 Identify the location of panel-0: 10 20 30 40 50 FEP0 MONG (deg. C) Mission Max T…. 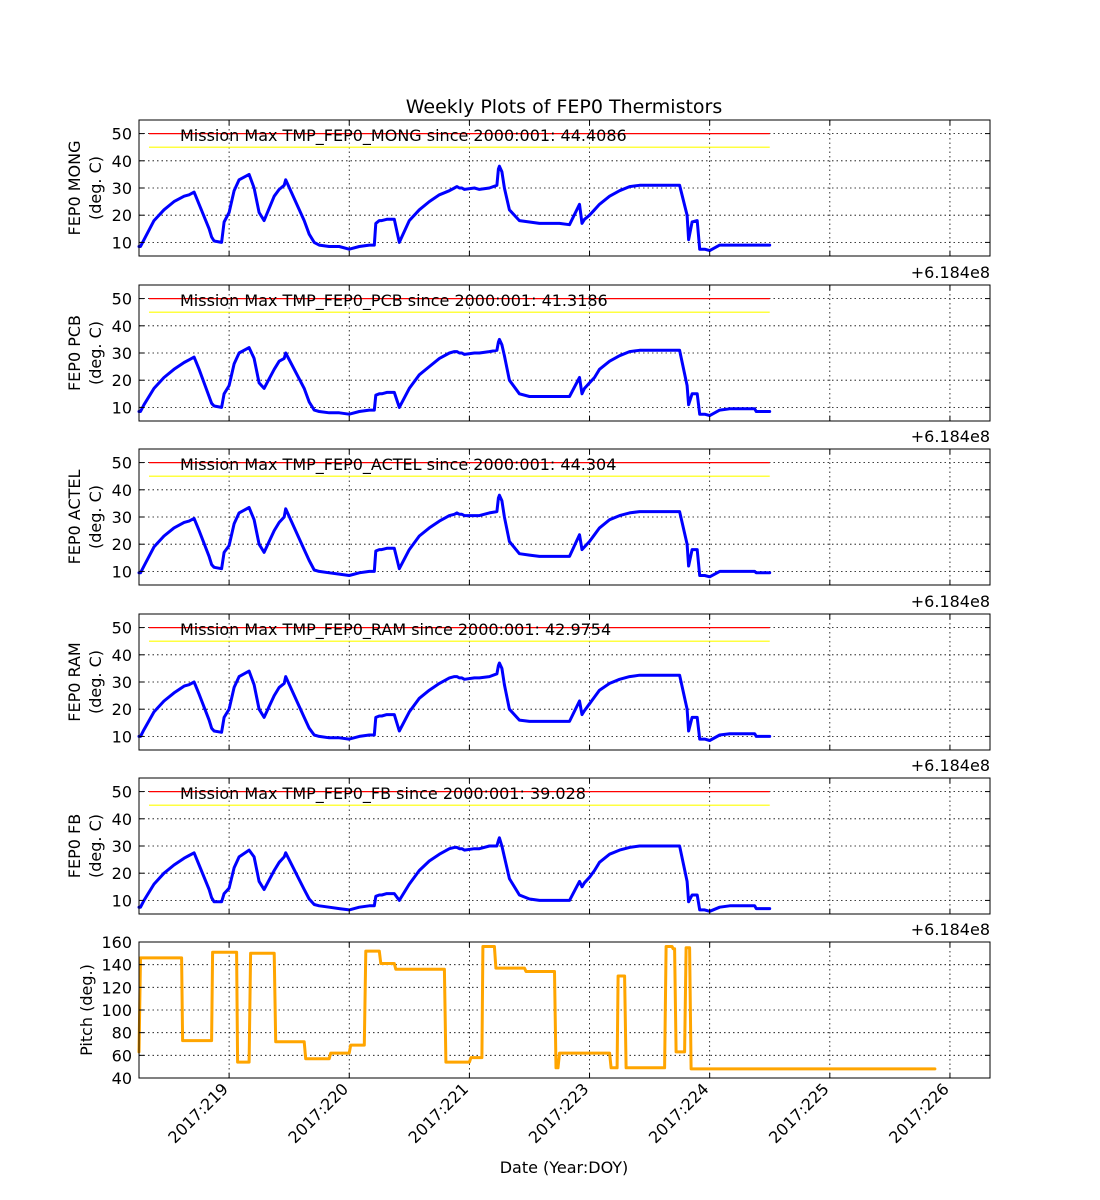
(528, 188).